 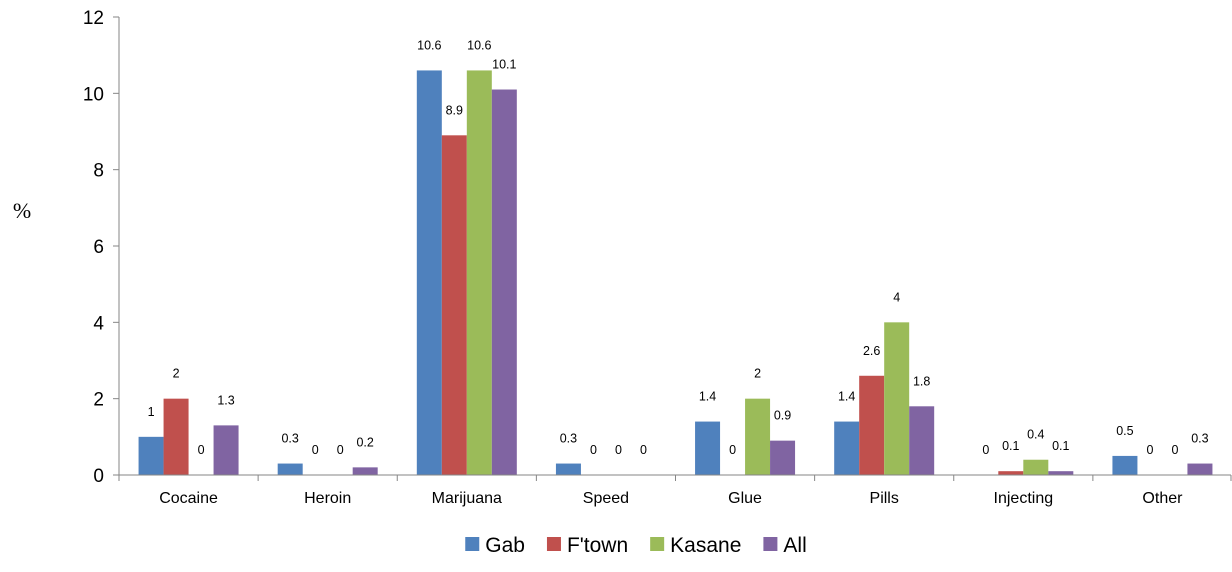 I want to click on y-tick-label: 2, so click(x=98, y=400).